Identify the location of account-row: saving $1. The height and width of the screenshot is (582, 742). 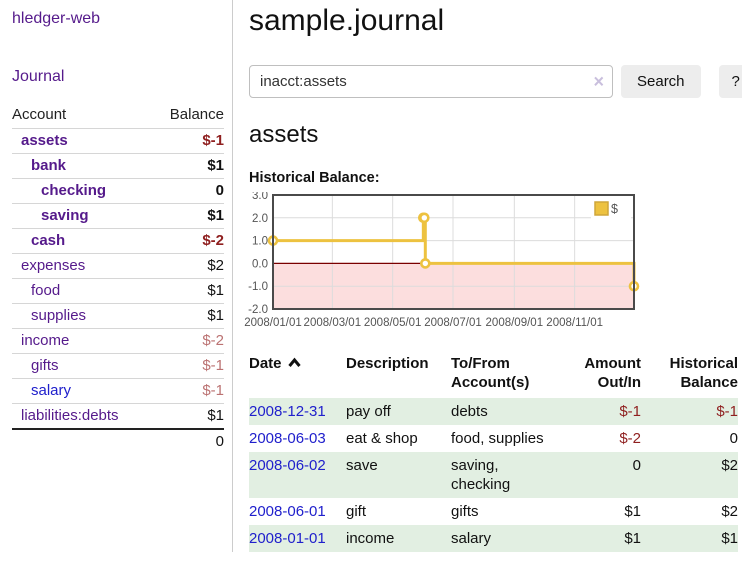
(118, 215).